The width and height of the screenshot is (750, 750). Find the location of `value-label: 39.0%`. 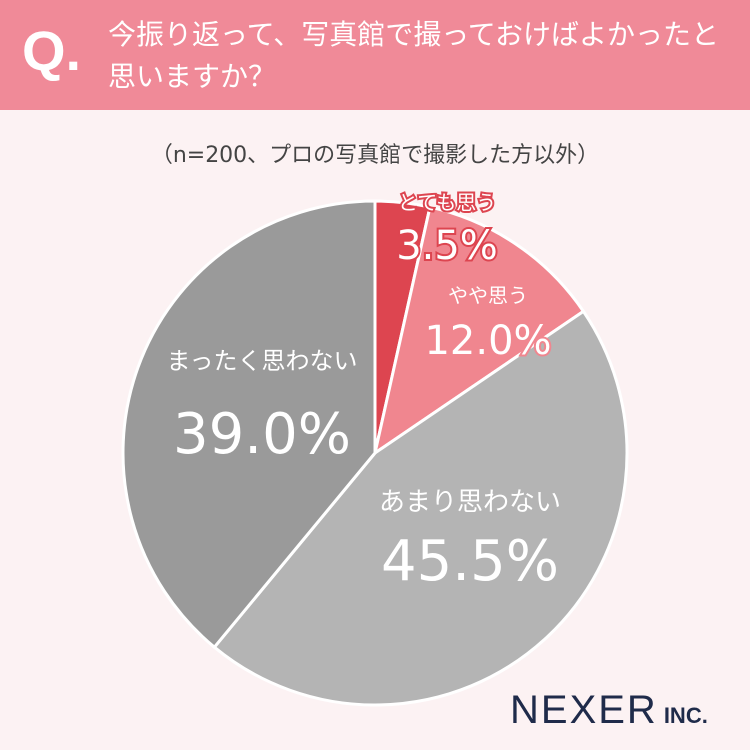

value-label: 39.0% is located at coordinates (262, 434).